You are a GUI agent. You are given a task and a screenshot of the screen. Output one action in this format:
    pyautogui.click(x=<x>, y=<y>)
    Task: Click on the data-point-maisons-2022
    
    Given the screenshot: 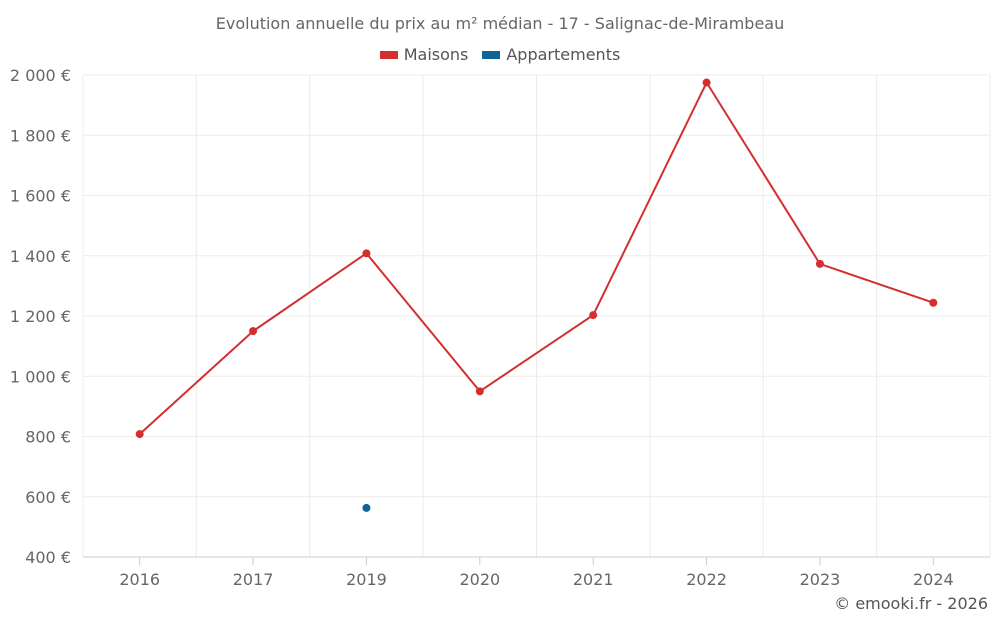 What is the action you would take?
    pyautogui.click(x=706, y=82)
    